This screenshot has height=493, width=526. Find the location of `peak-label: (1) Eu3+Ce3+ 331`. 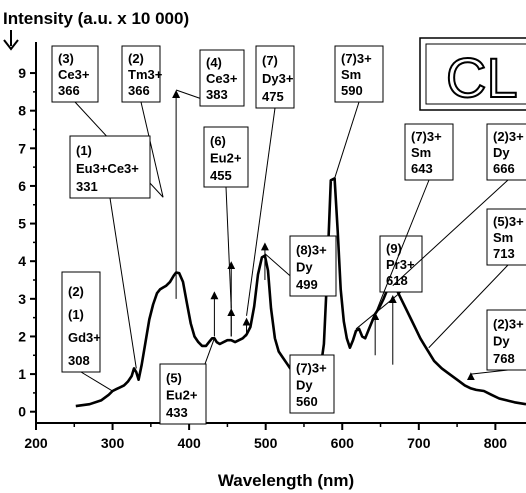

peak-label: (1) Eu3+Ce3+ 331 is located at coordinates (110, 252).